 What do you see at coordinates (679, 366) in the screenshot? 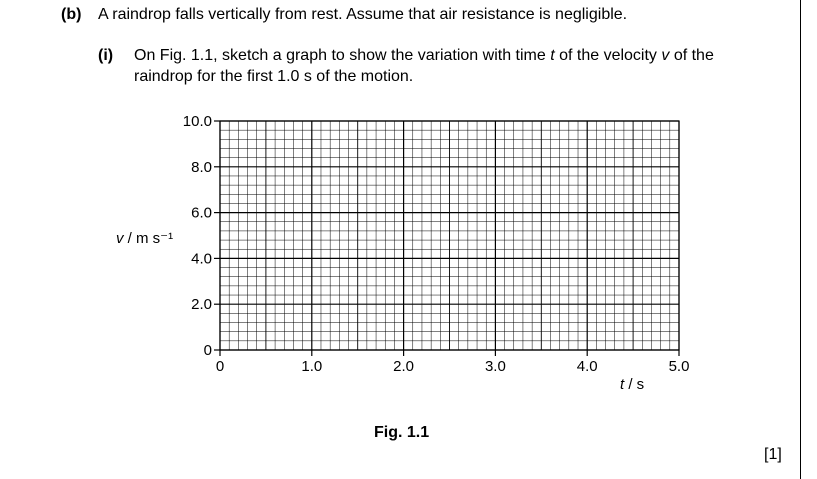
I see `x-tick-label: 5.0` at bounding box center [679, 366].